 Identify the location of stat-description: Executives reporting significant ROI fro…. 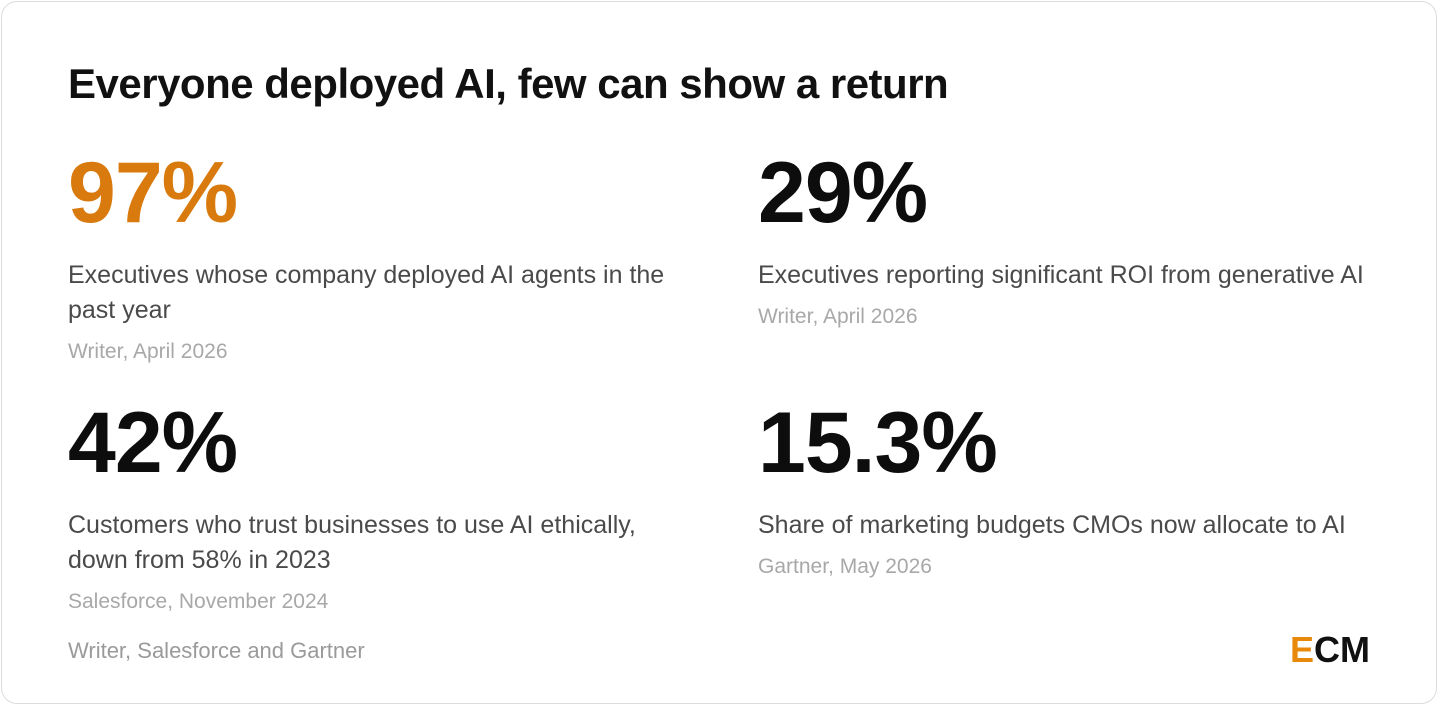
(1061, 275).